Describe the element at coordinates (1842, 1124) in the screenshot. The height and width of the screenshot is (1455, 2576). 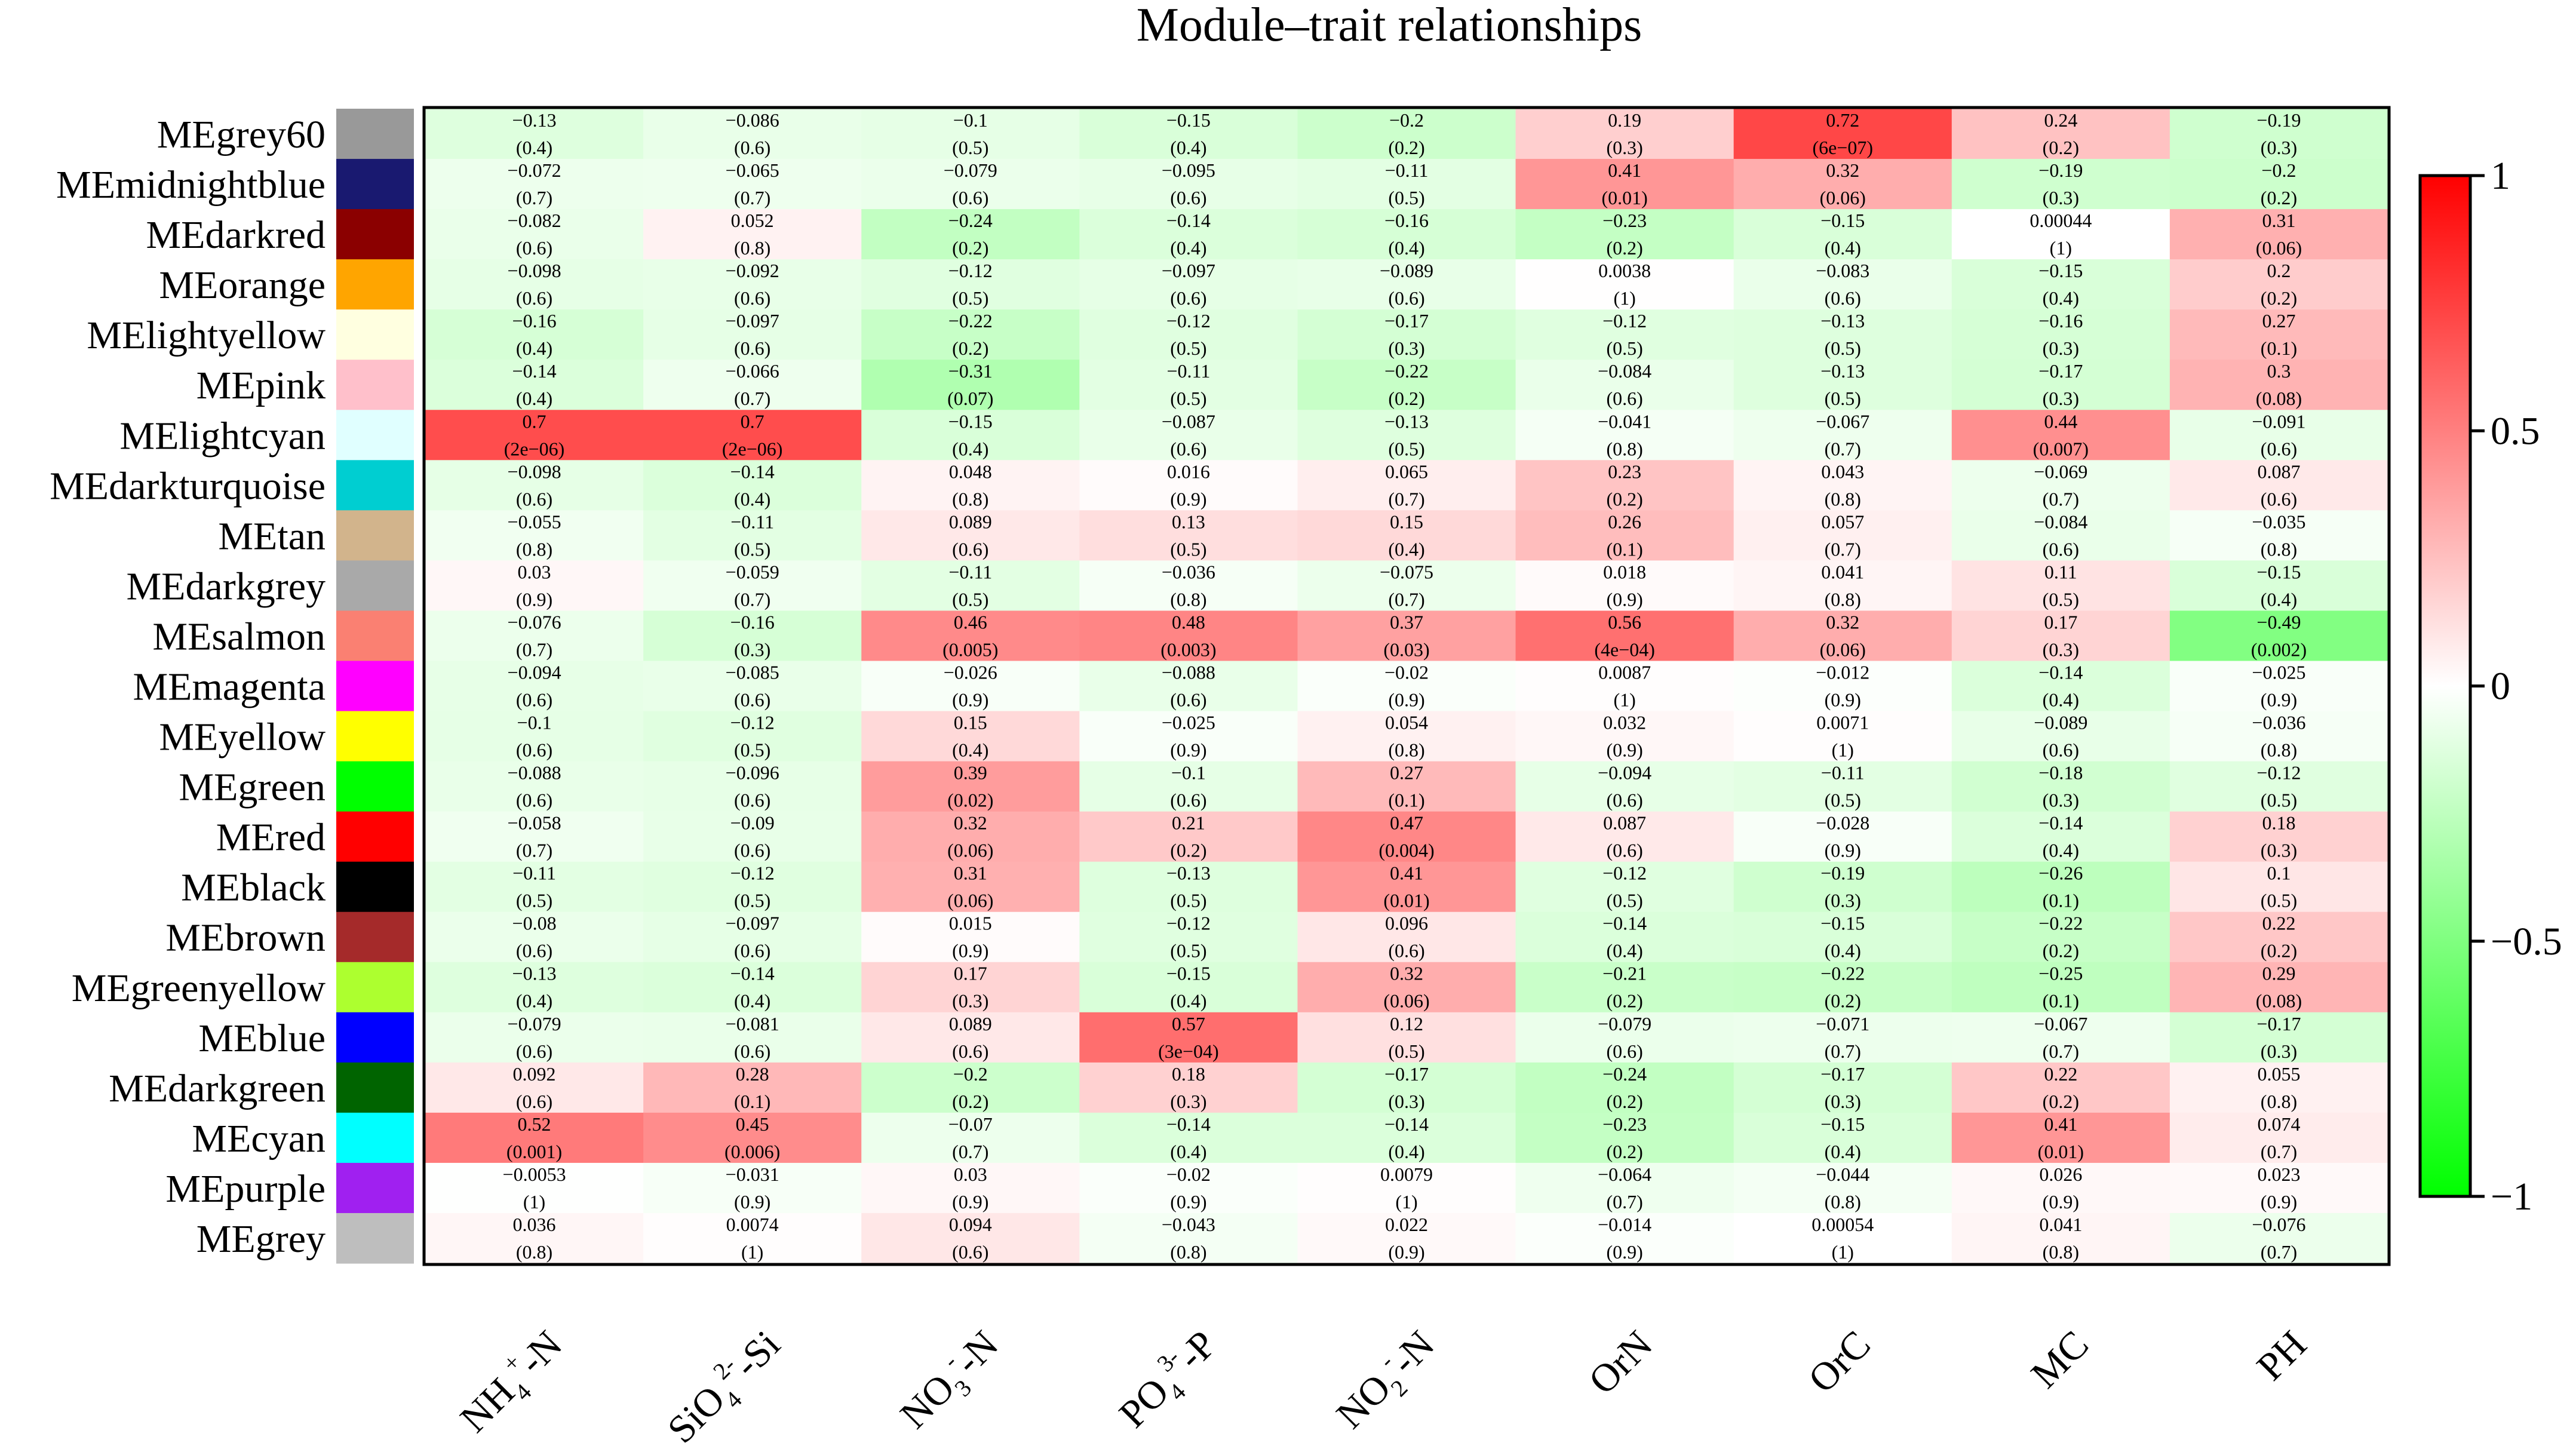
I see `correlation-label: −0.15` at that location.